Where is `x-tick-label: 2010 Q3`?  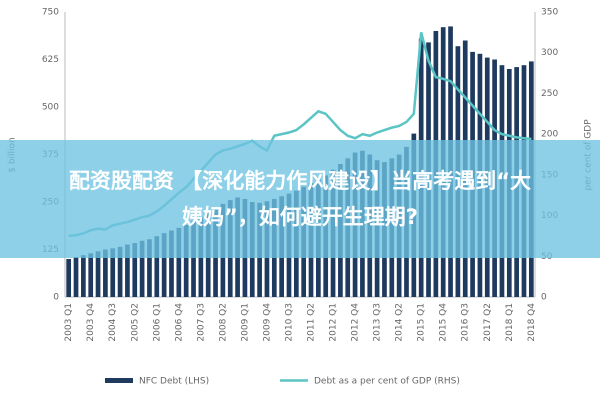
x-tick-label: 2010 Q3 is located at coordinates (289, 322).